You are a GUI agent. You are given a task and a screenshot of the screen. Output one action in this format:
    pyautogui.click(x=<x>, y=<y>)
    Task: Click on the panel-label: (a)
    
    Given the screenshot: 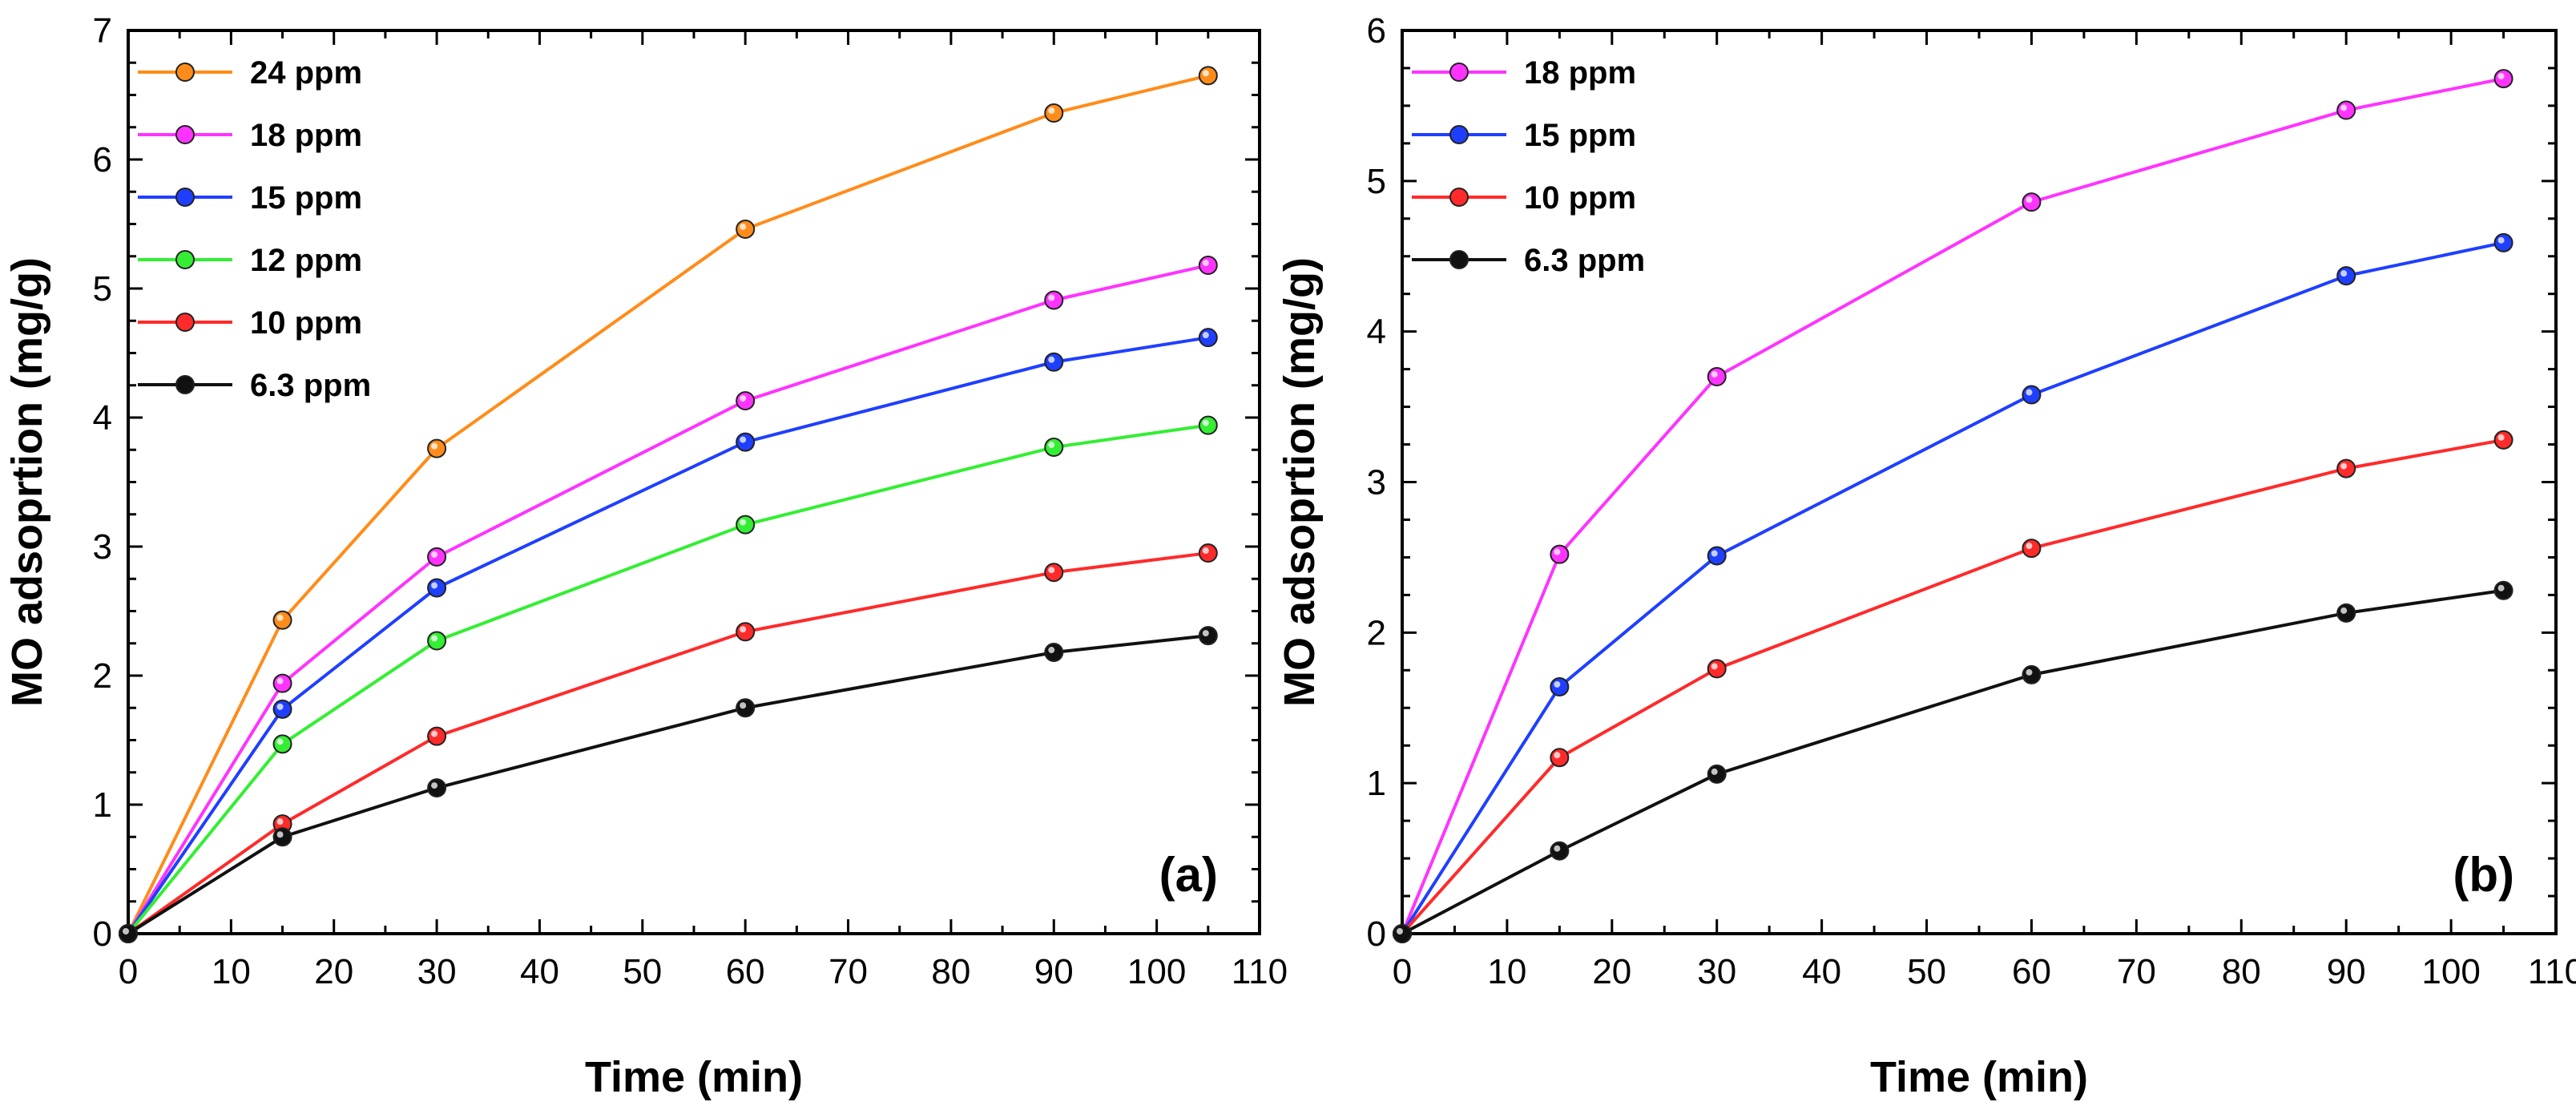 What is the action you would take?
    pyautogui.click(x=1188, y=875)
    